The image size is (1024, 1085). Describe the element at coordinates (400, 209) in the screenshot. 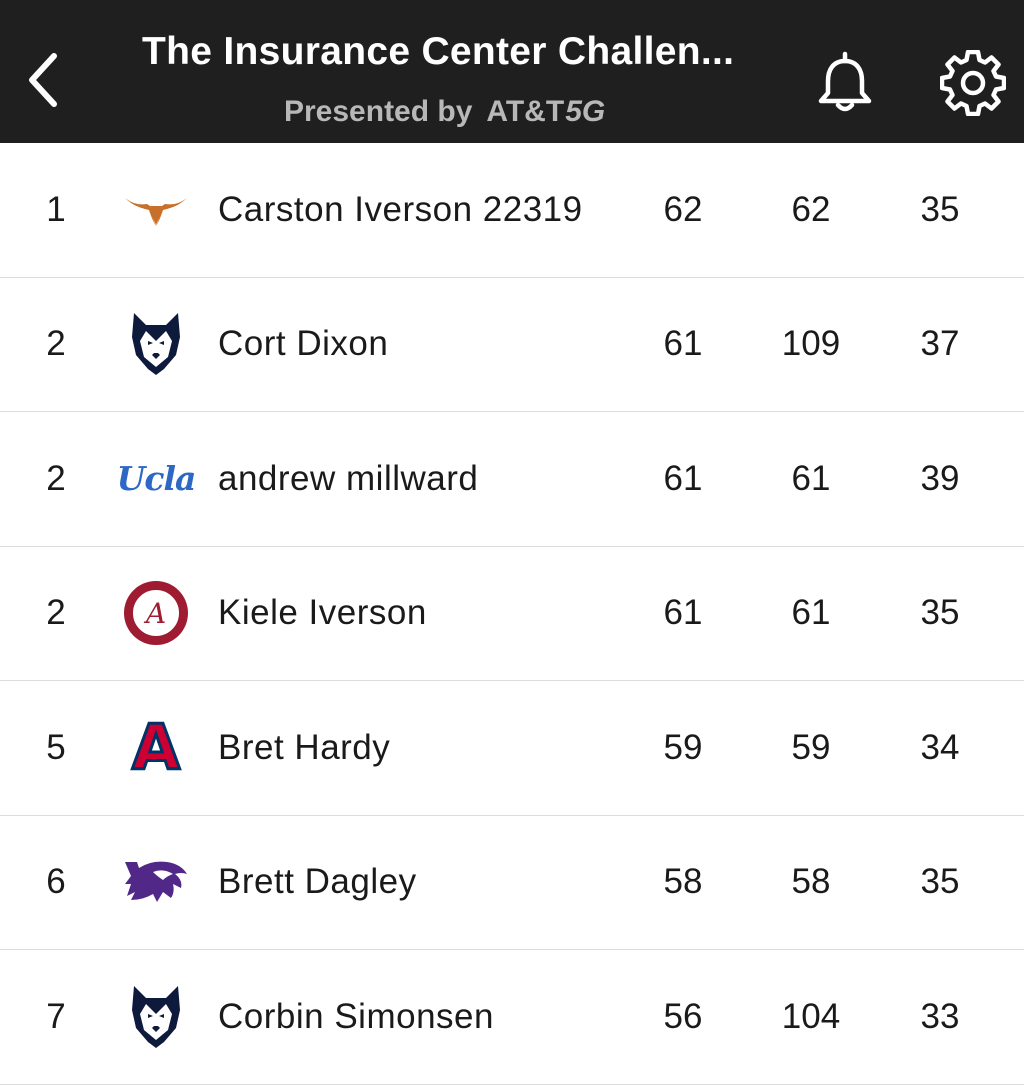

I see `player-name: Carston Iverson 22319` at that location.